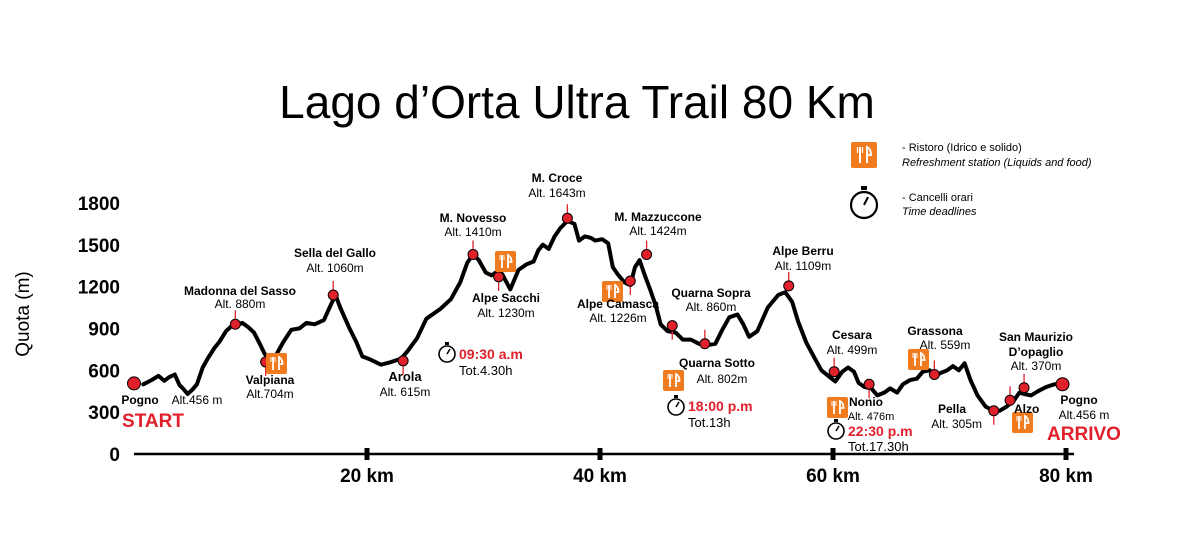 The image size is (1200, 546). Describe the element at coordinates (197, 400) in the screenshot. I see `alt-pogno-start: Alt.456 m` at that location.